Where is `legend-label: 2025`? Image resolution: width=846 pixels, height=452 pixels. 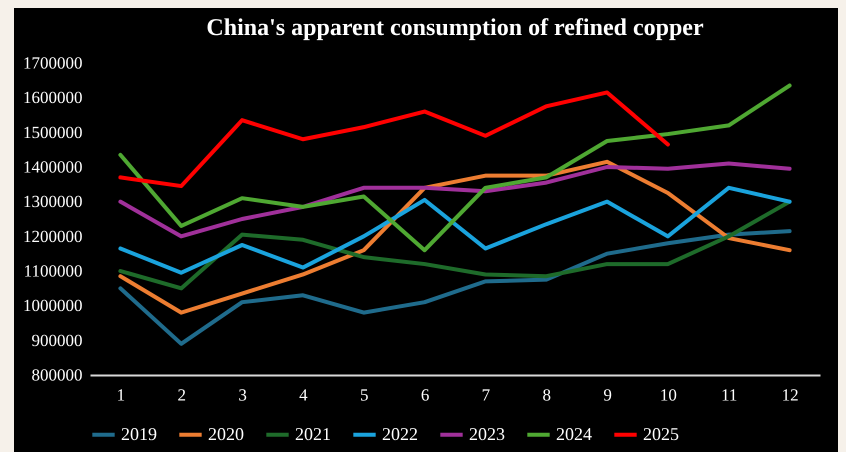
legend-label: 2025 is located at coordinates (661, 434).